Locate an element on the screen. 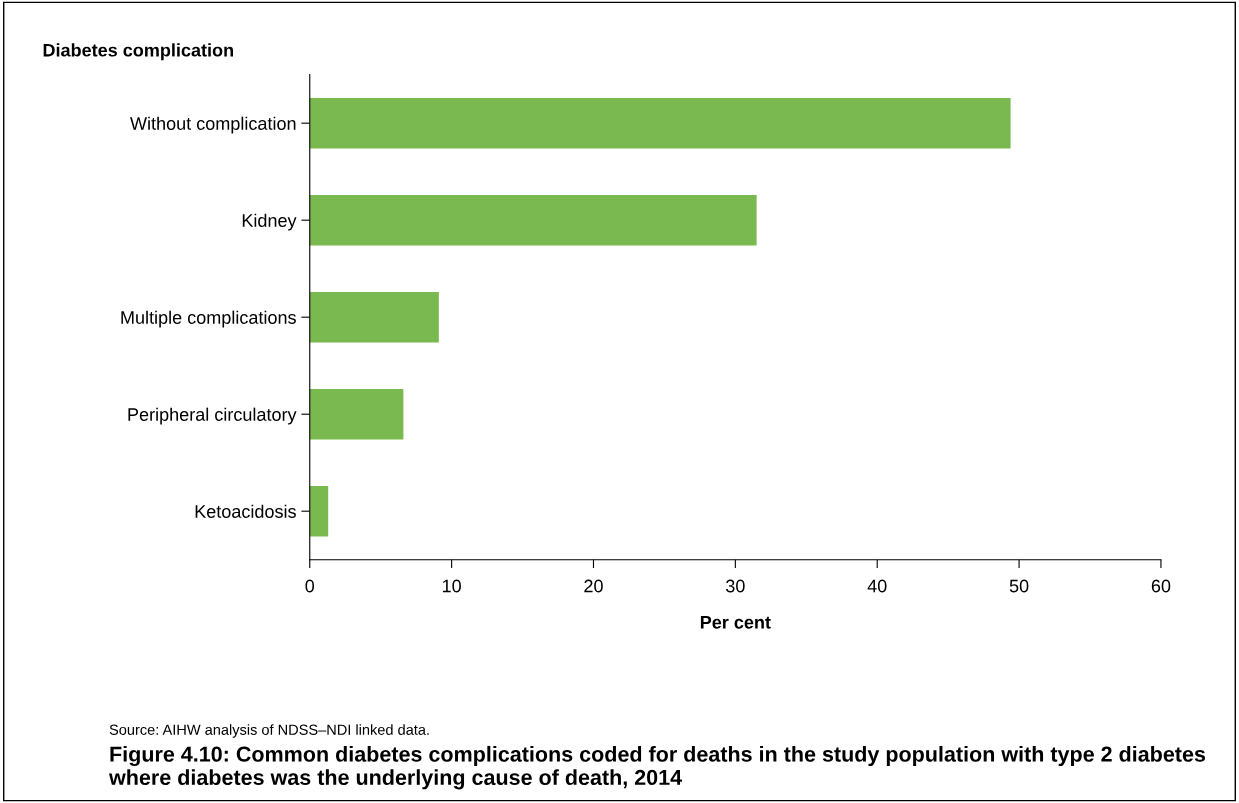 Image resolution: width=1239 pixels, height=803 pixels. x-axis-title: Per cent is located at coordinates (735, 622).